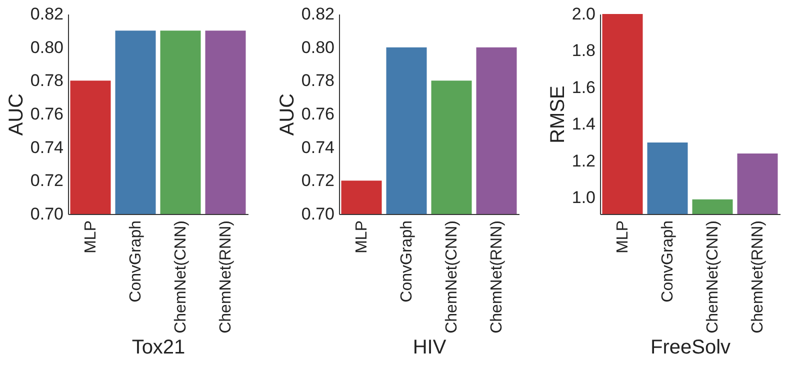 The image size is (811, 391). I want to click on y-tick-label: 2.0, so click(584, 14).